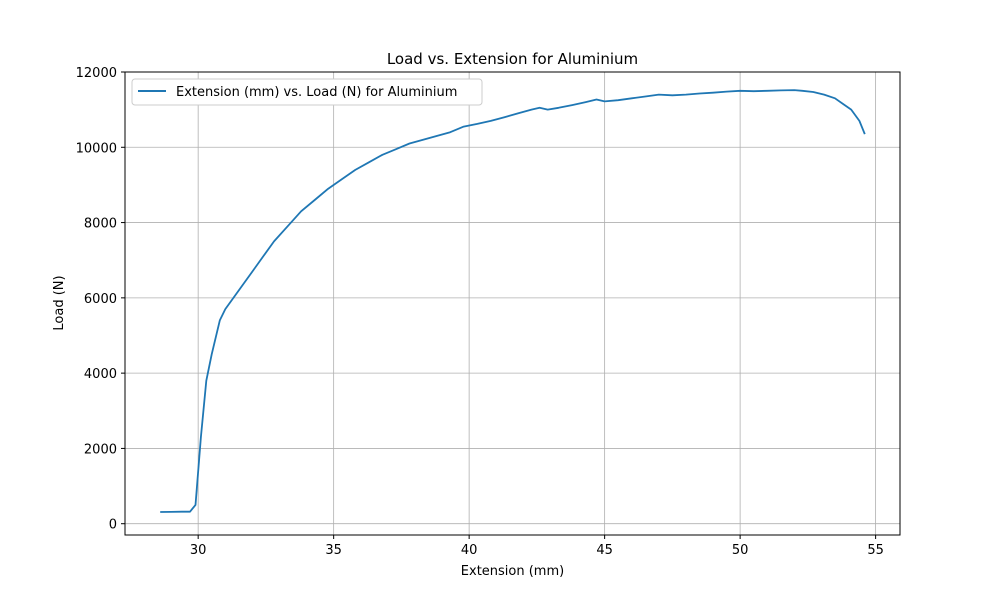  I want to click on y-tick-label: 8000, so click(100, 224).